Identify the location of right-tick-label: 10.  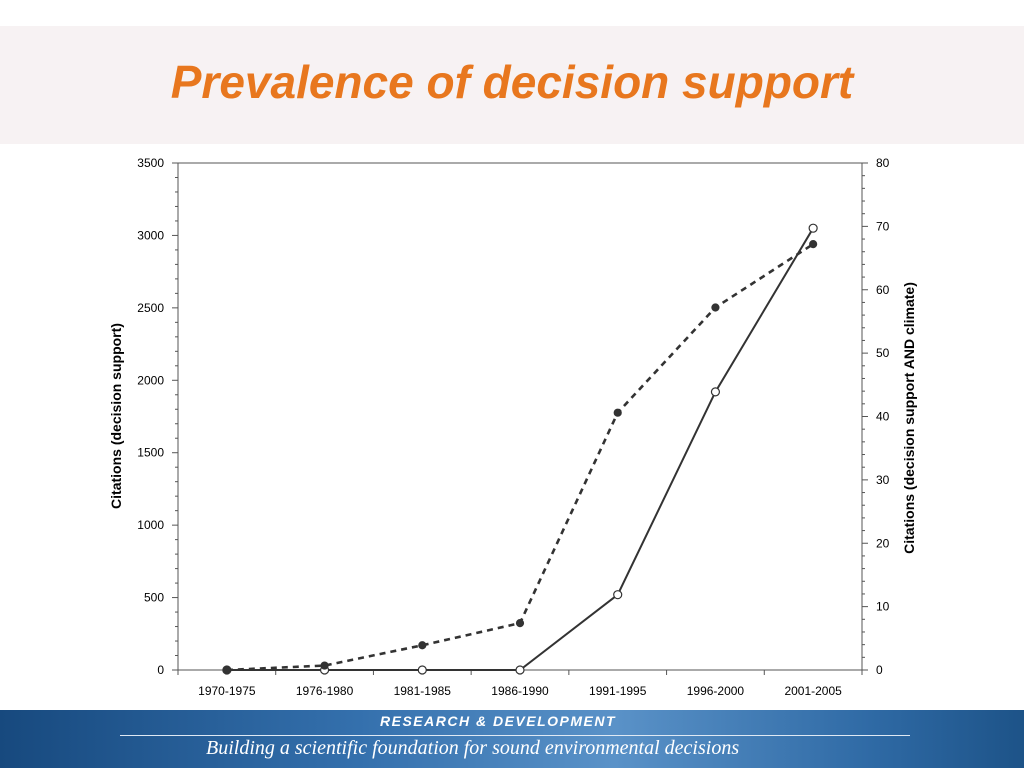
(883, 607).